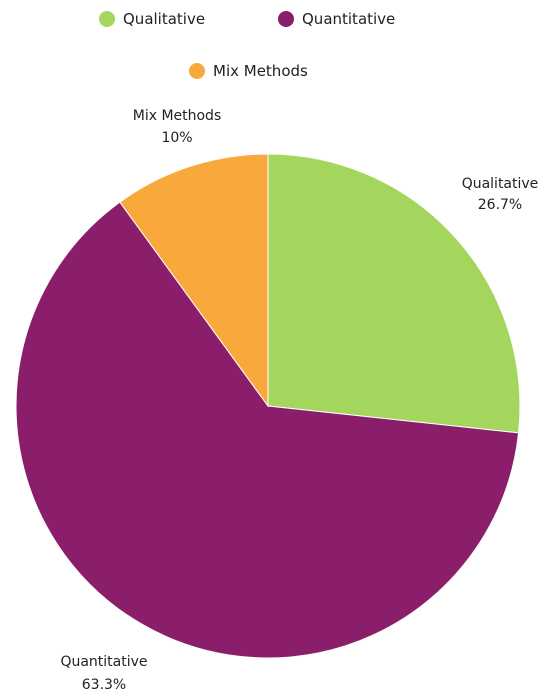  Describe the element at coordinates (197, 71) in the screenshot. I see `legend-swatch-mix-methods` at that location.